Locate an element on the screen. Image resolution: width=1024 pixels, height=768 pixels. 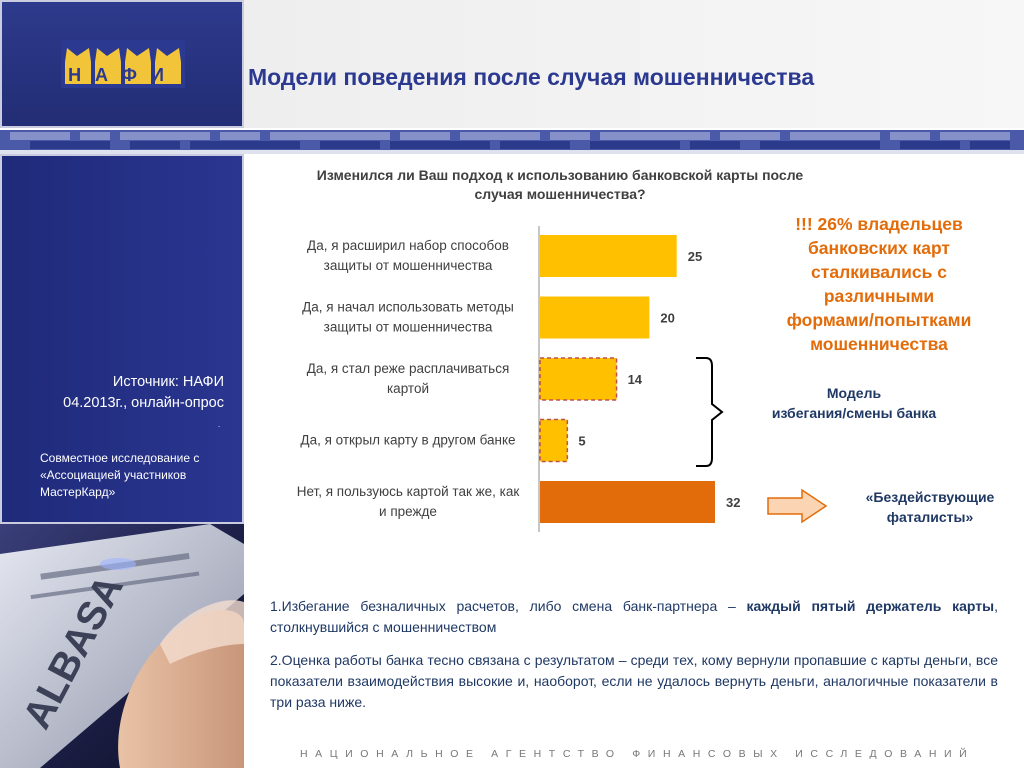
category-label-3: Да, я стал реже расплачиваться картой is located at coordinates (408, 378).